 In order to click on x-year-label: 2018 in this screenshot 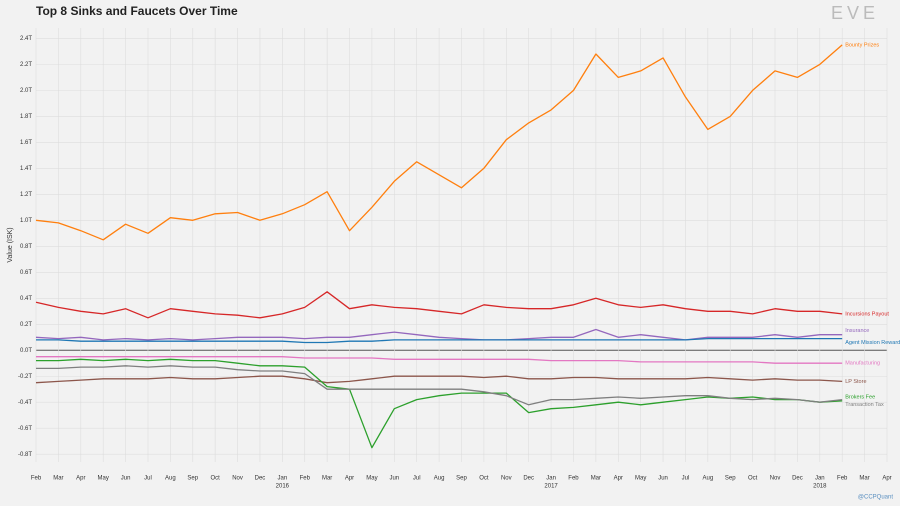, I will do `click(820, 487)`.